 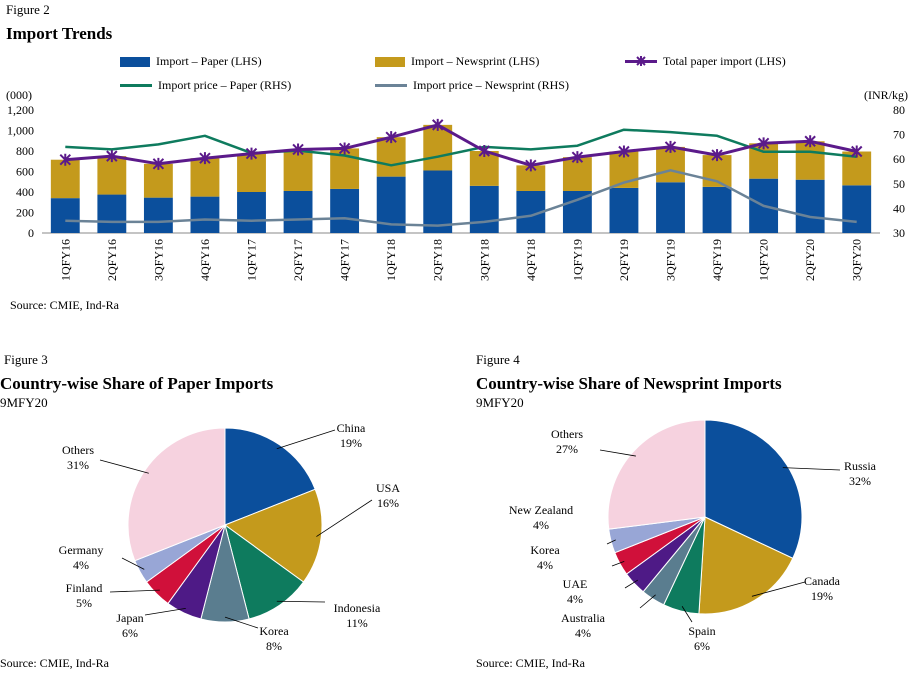 What do you see at coordinates (351, 428) in the screenshot?
I see `slice-label: China` at bounding box center [351, 428].